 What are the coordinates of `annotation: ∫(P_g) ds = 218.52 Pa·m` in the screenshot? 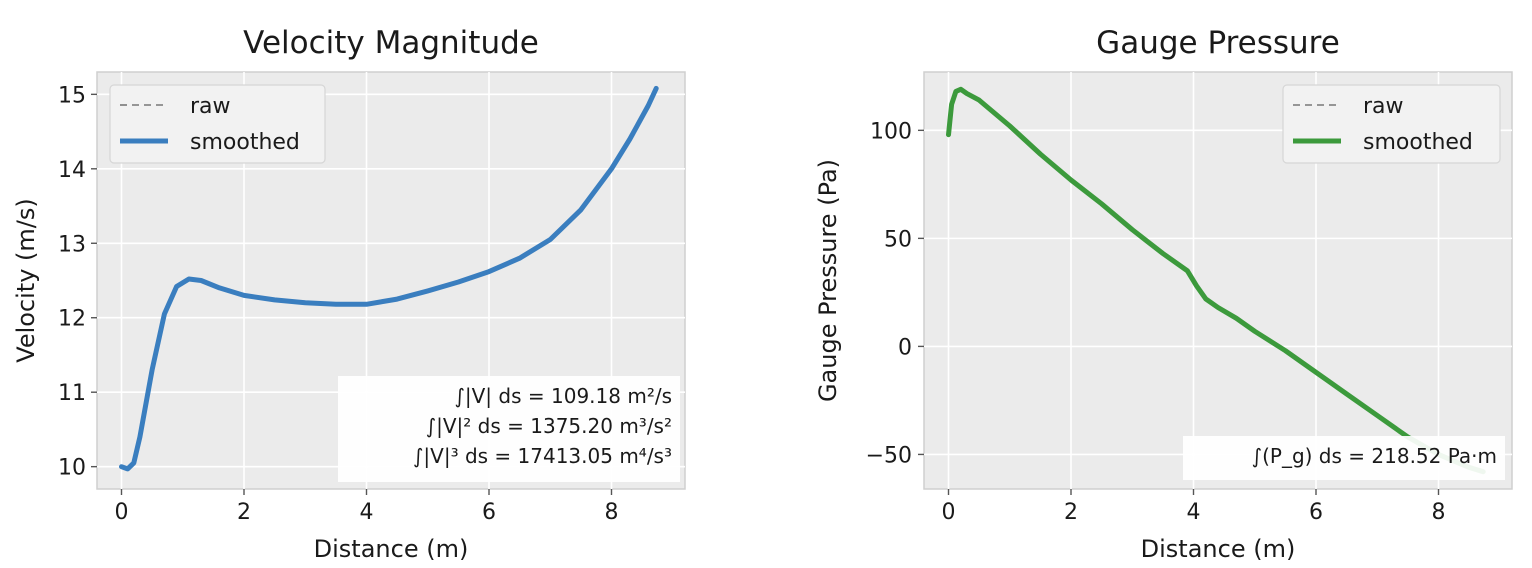 It's located at (1344, 458).